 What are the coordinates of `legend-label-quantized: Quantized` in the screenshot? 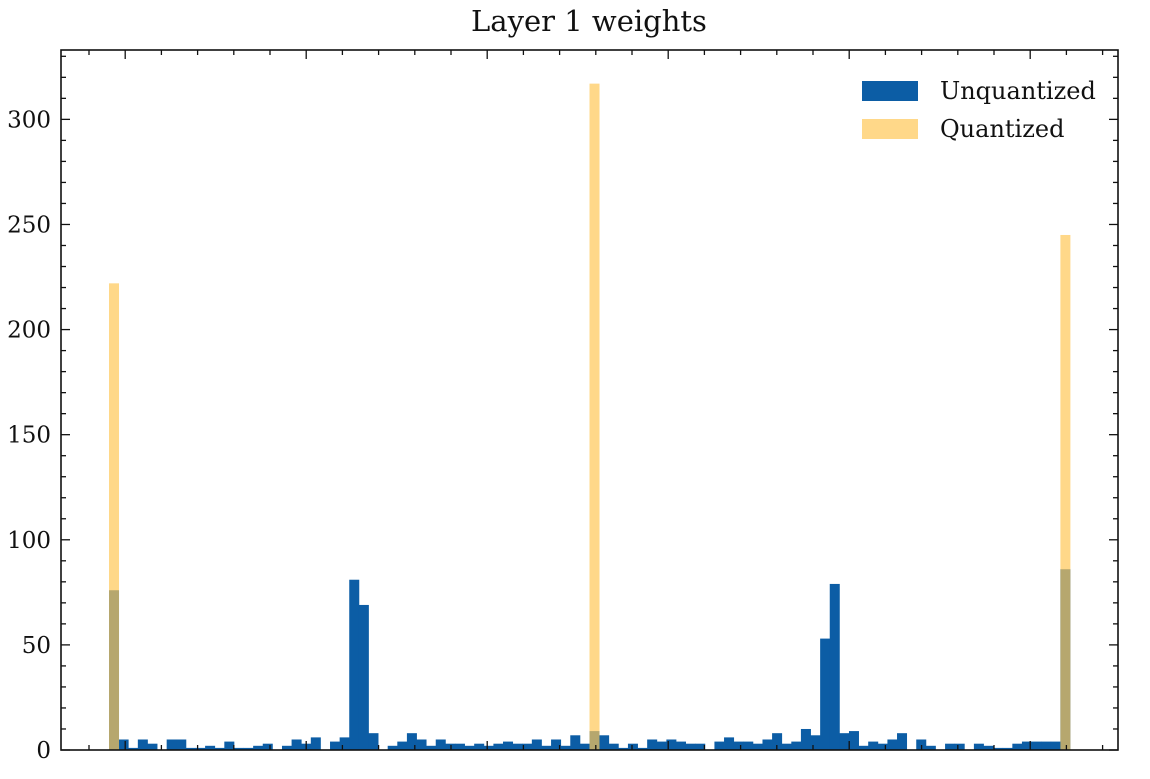 It's located at (1002, 129).